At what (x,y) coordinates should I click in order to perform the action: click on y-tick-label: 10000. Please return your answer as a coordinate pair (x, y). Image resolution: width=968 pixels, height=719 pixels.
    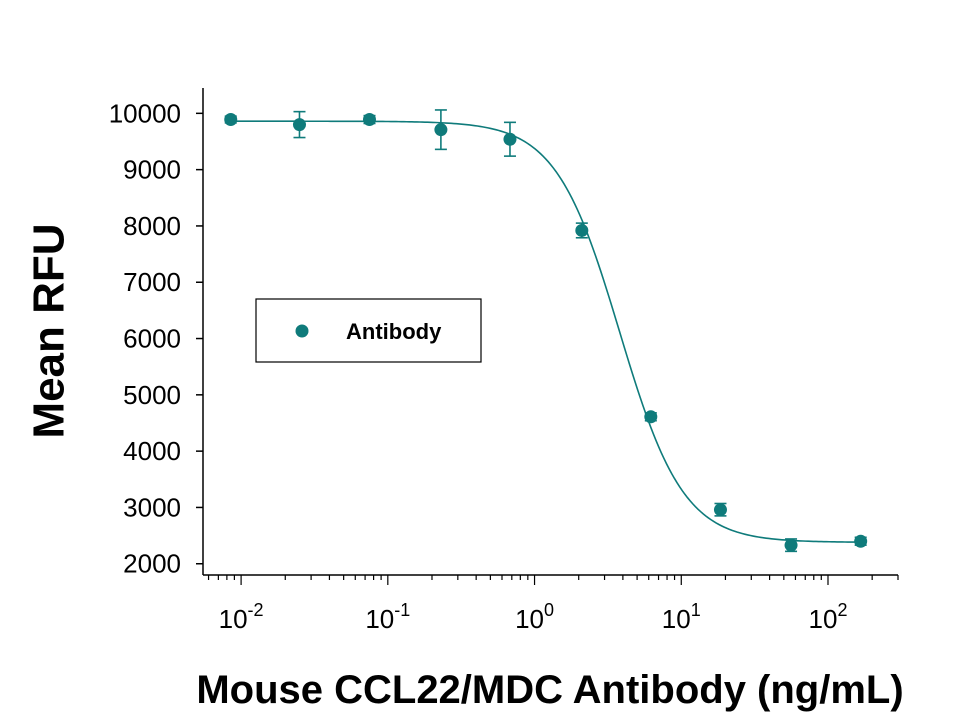
    Looking at the image, I should click on (145, 113).